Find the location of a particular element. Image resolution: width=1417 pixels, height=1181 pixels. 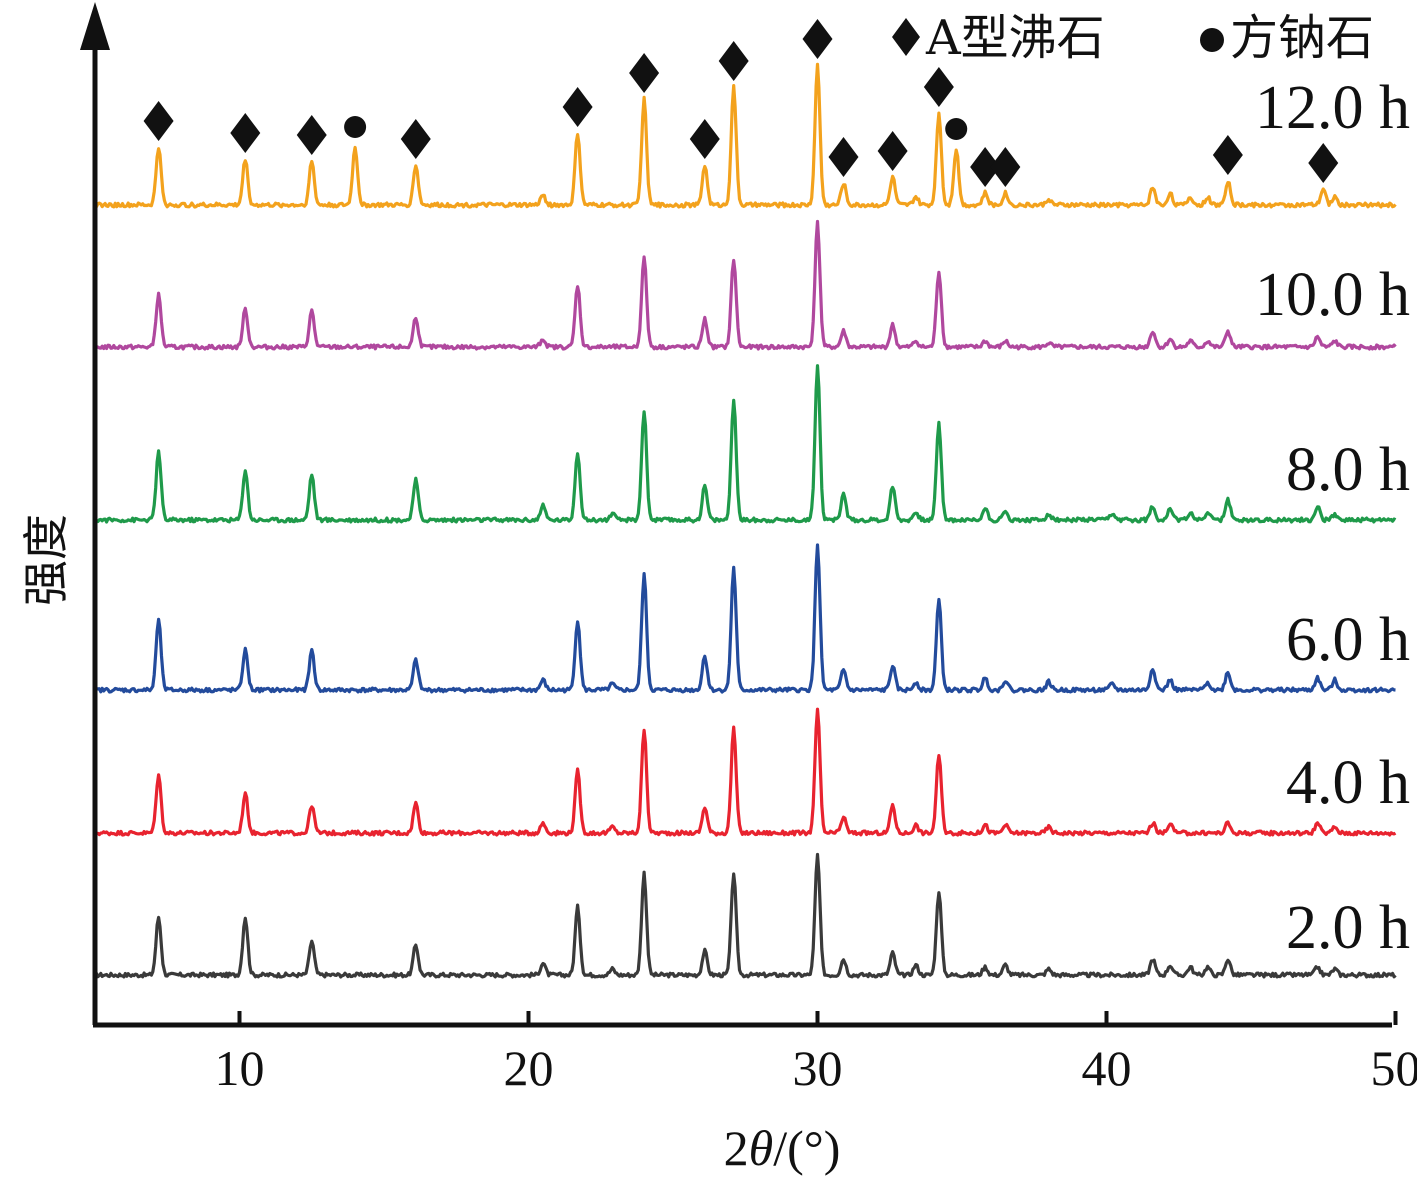

series-label-2-0-h: 2.0 h is located at coordinates (1348, 928).